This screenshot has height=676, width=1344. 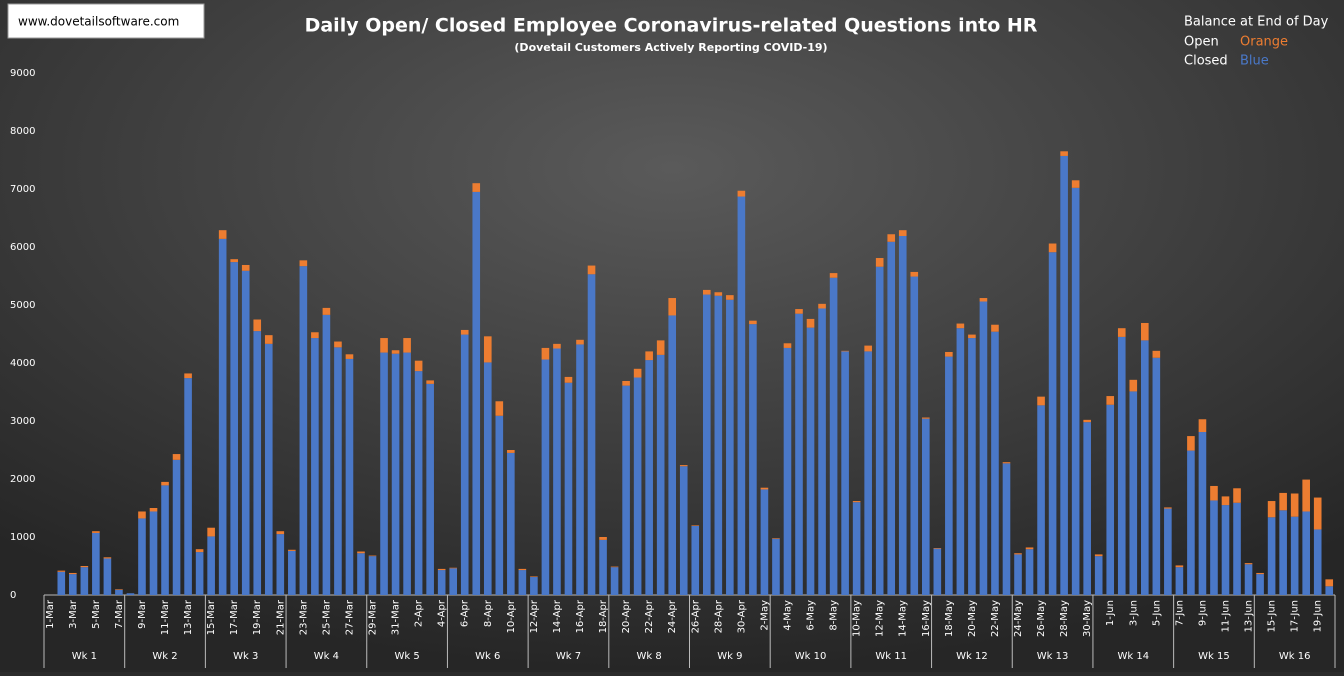 I want to click on x-tick-label: 22-May, so click(x=995, y=618).